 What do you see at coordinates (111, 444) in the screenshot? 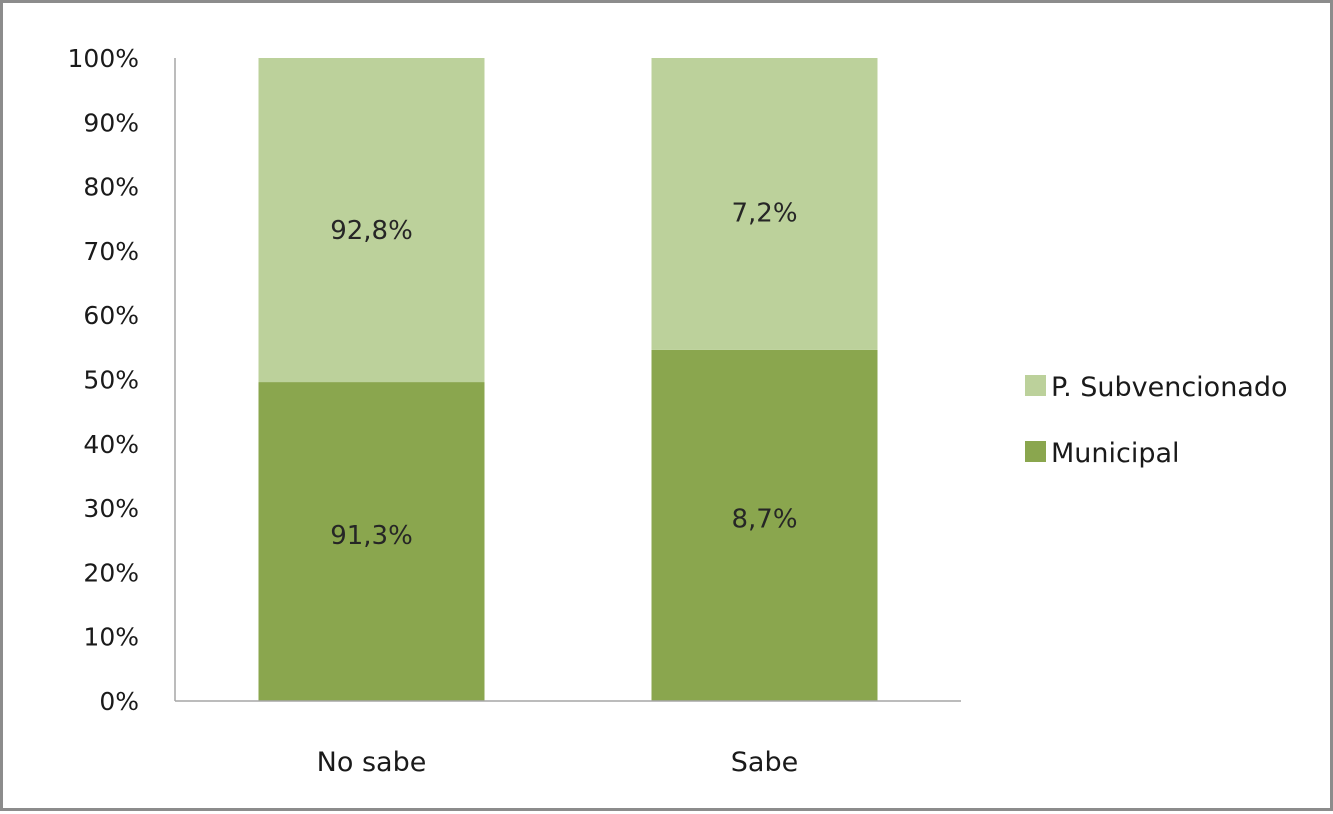
I see `y-tick-label-4: 40%` at bounding box center [111, 444].